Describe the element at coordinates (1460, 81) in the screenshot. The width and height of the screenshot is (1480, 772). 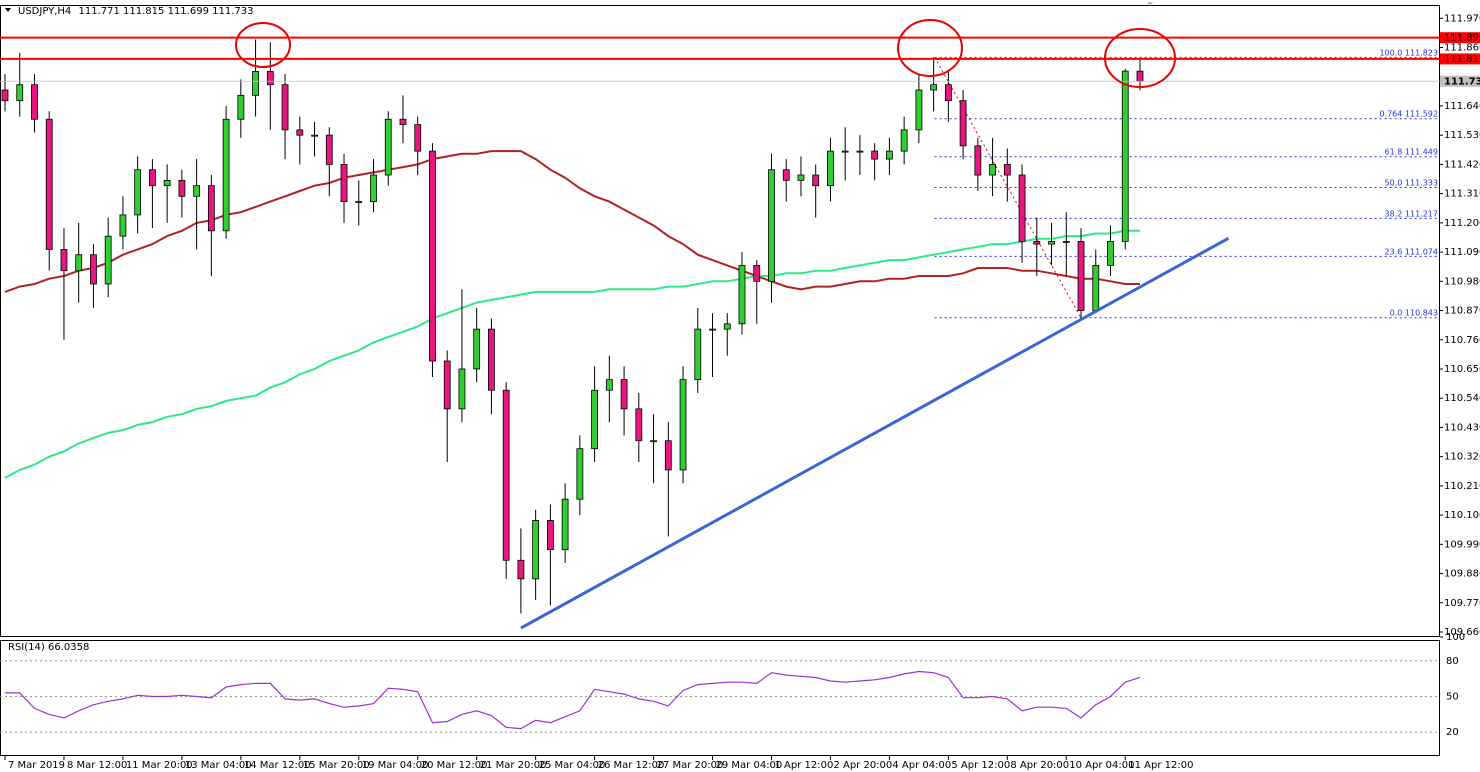
I see `current-price-tag` at that location.